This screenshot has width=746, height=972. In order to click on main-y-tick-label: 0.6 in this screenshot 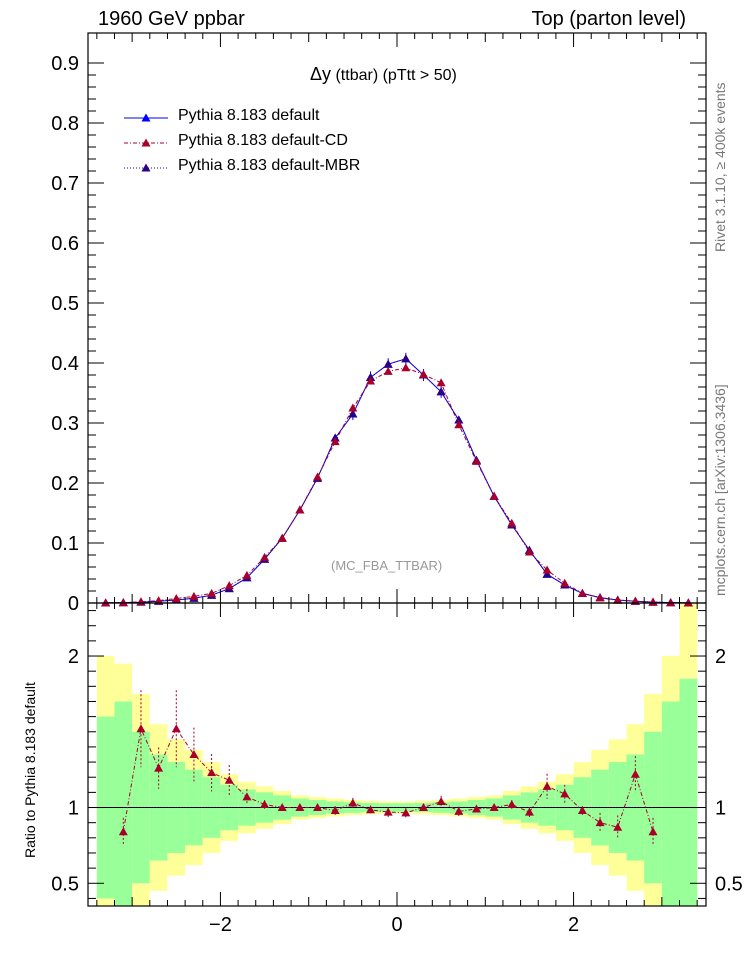, I will do `click(65, 244)`.